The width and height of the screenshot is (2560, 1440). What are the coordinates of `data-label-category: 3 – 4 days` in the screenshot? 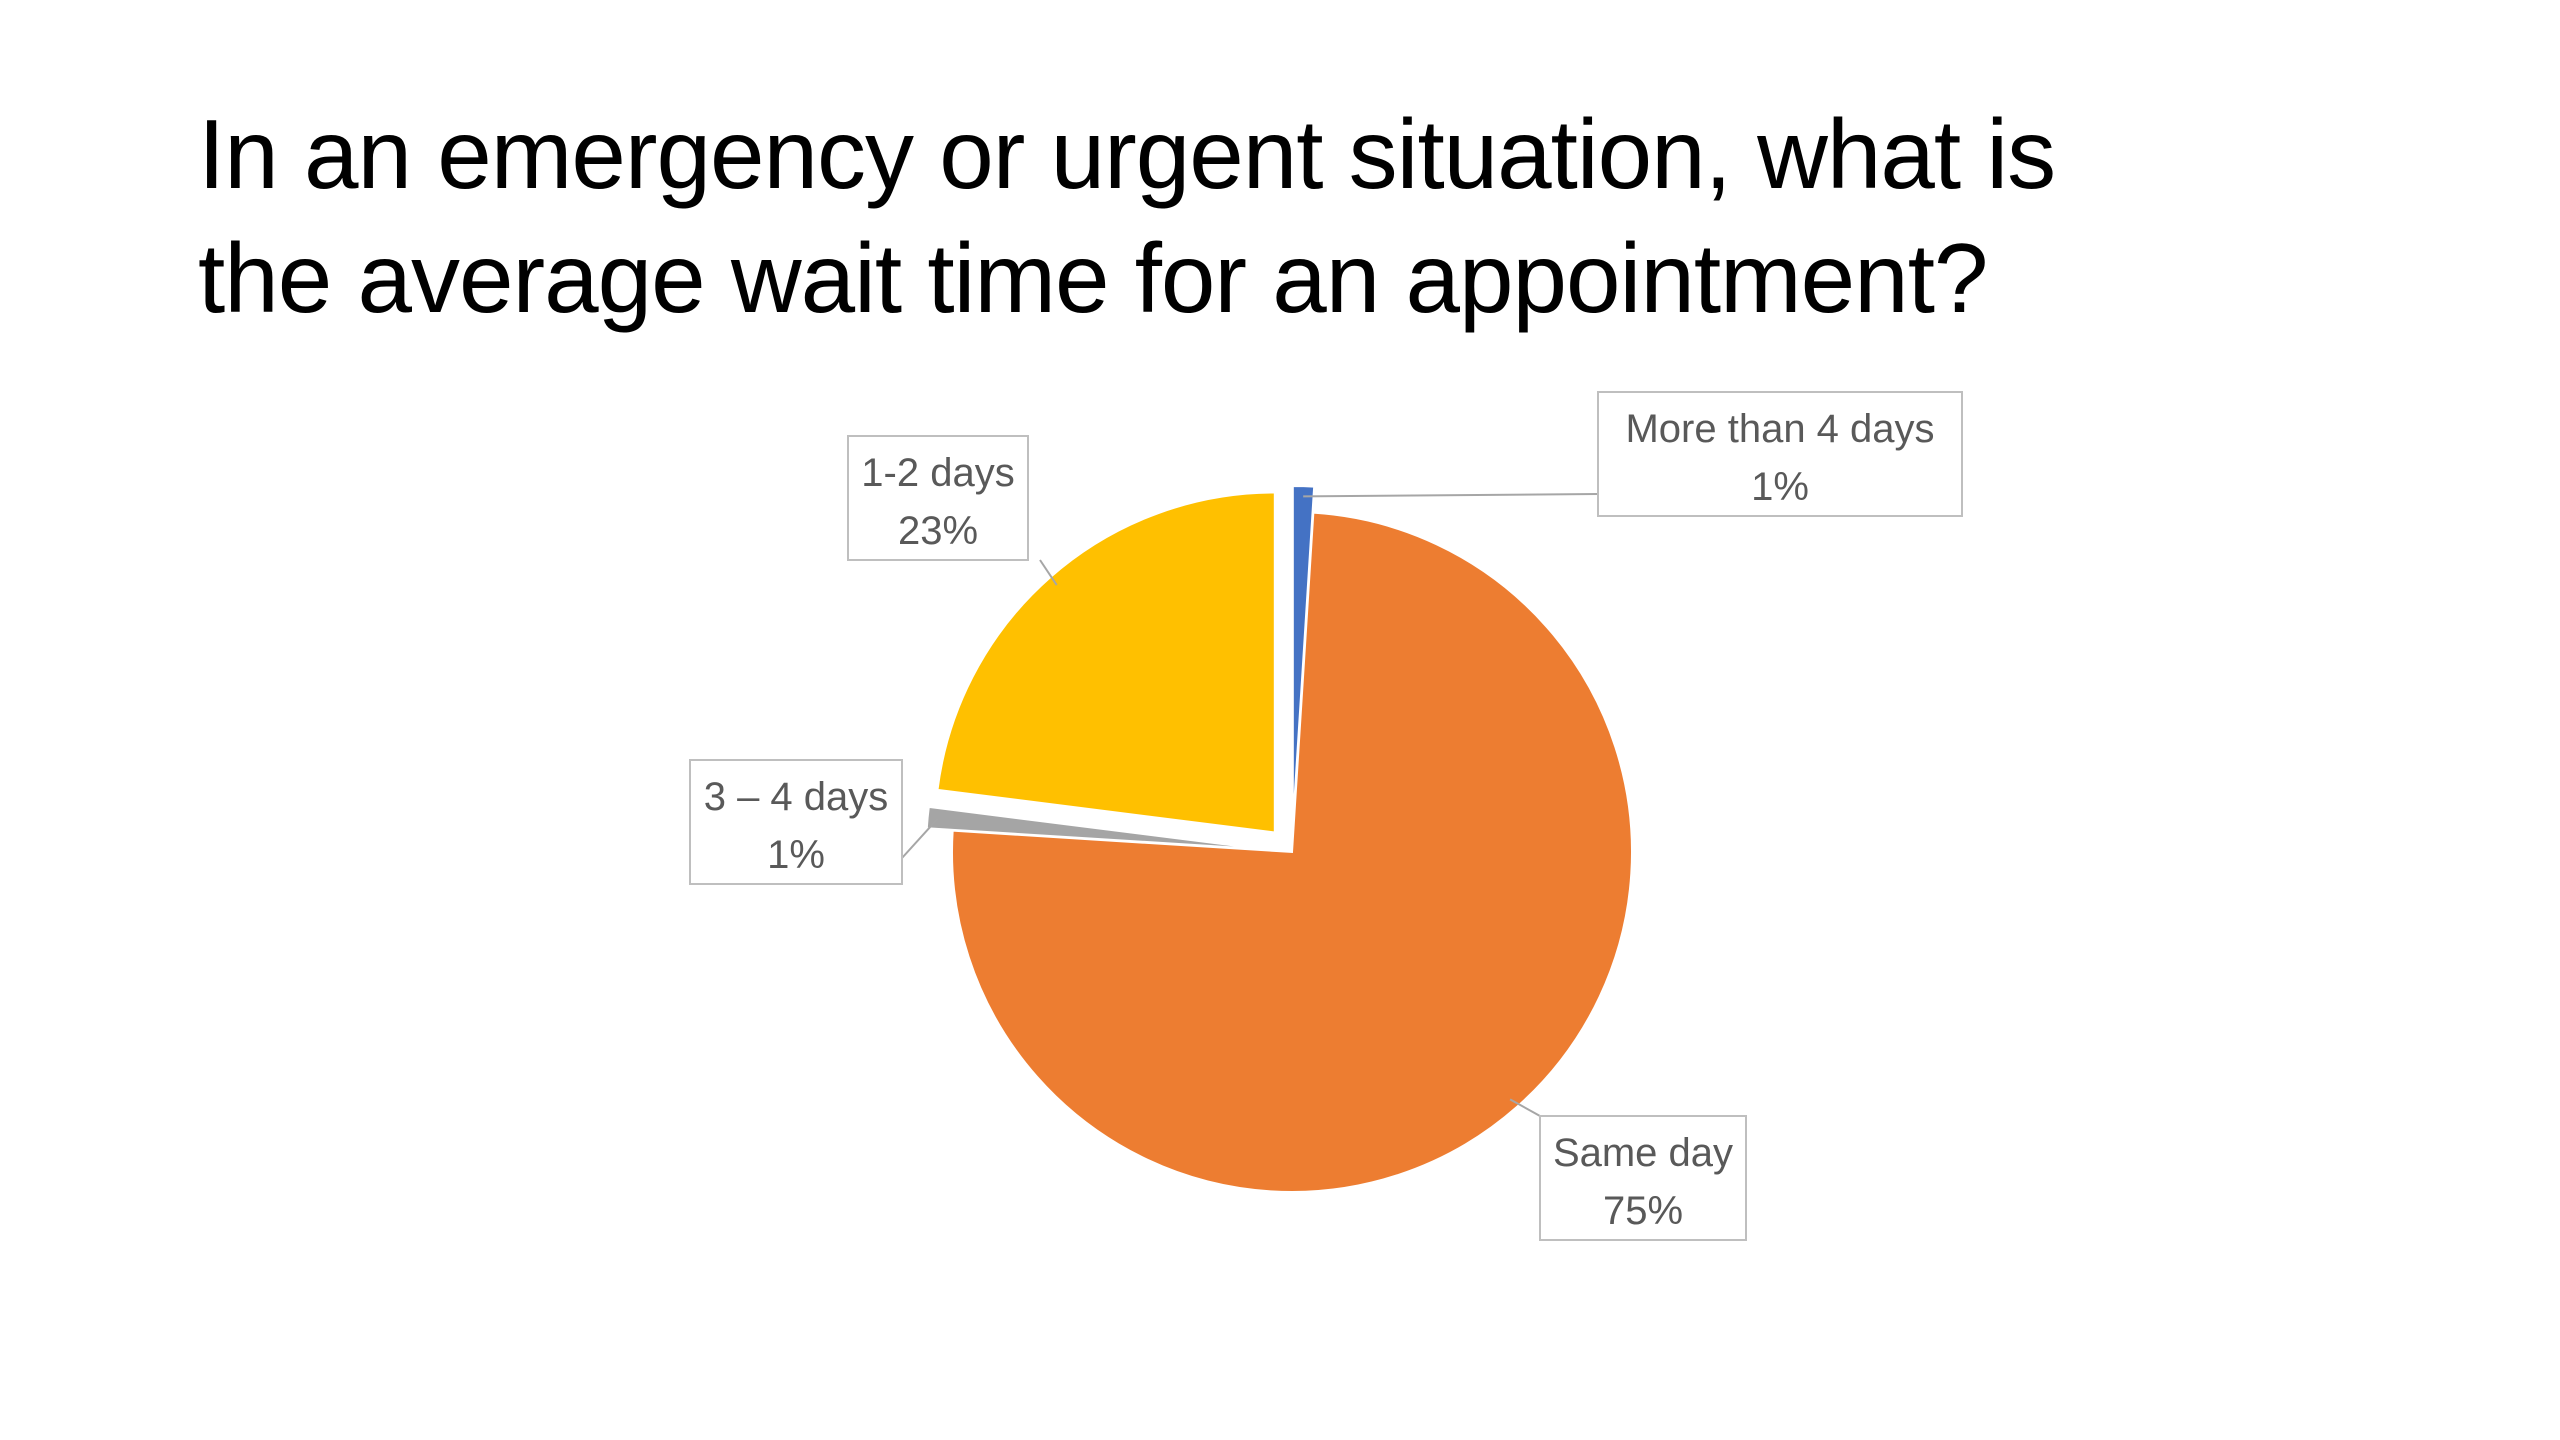 It's located at (796, 797).